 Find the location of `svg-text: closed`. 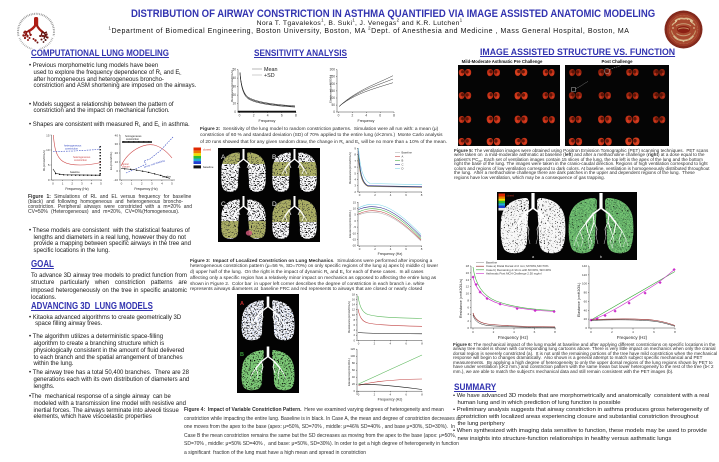

svg-text: closed is located at coordinates (511, 195).